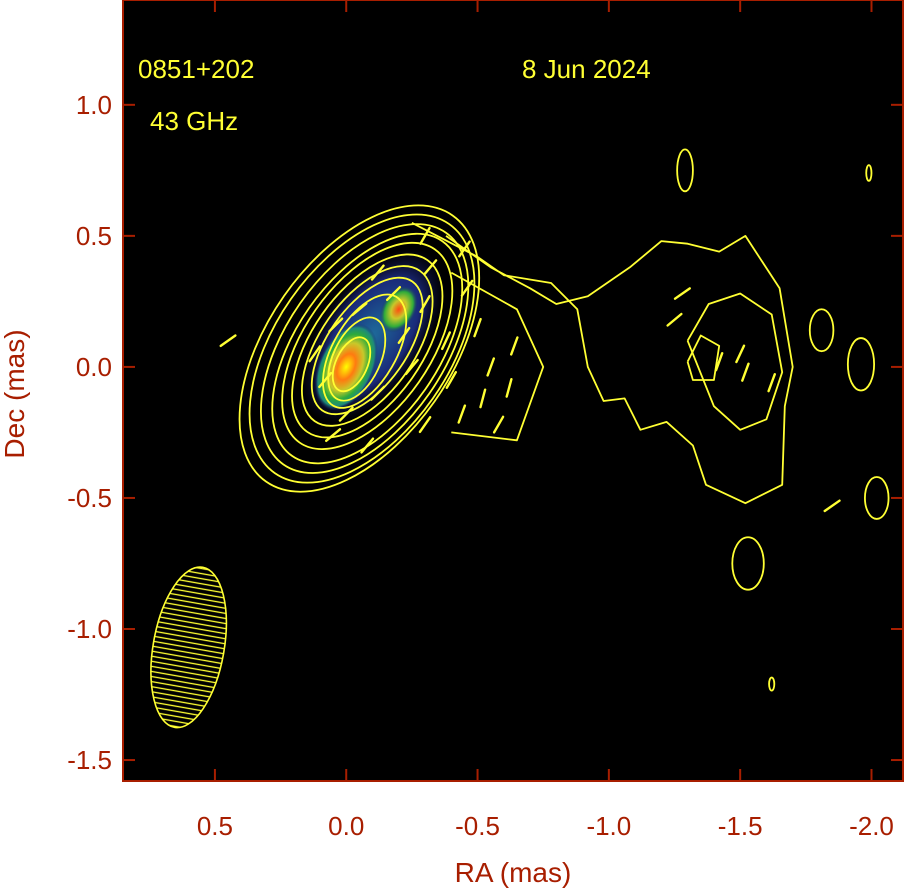 The image size is (904, 891). I want to click on observation-date-label: 8 Jun 2024, so click(586, 69).